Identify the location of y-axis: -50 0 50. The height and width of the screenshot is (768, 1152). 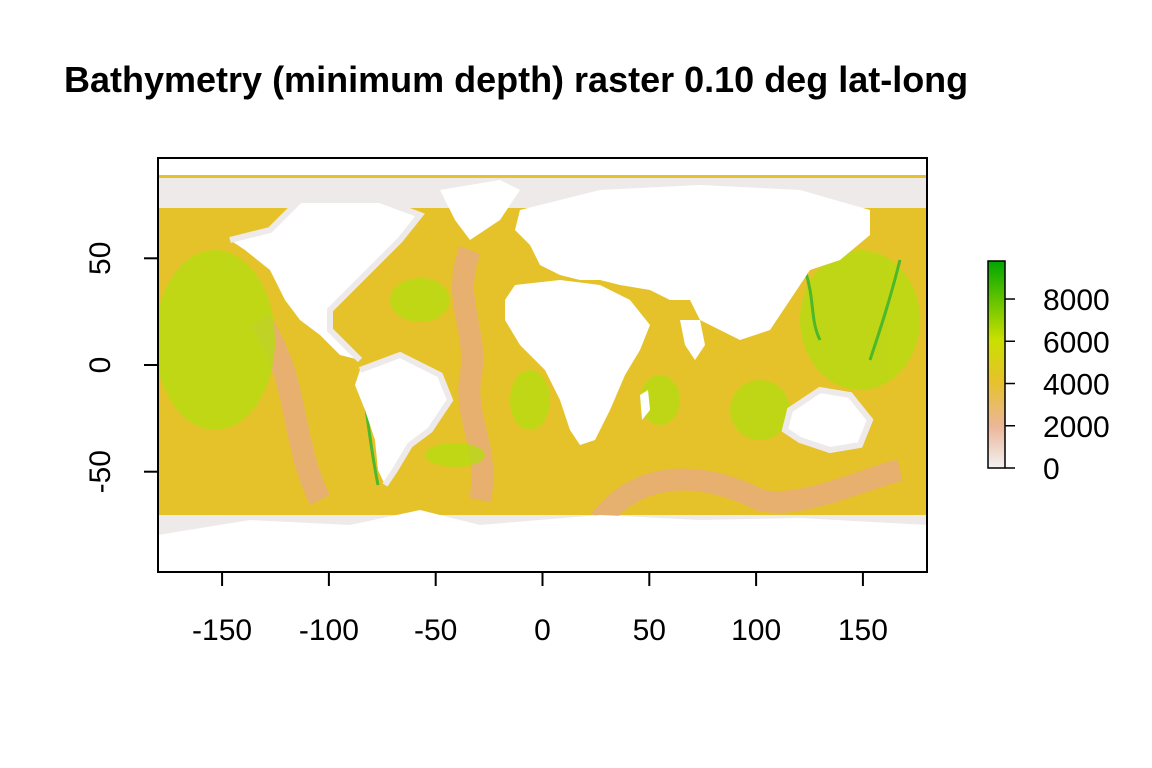
(121, 367).